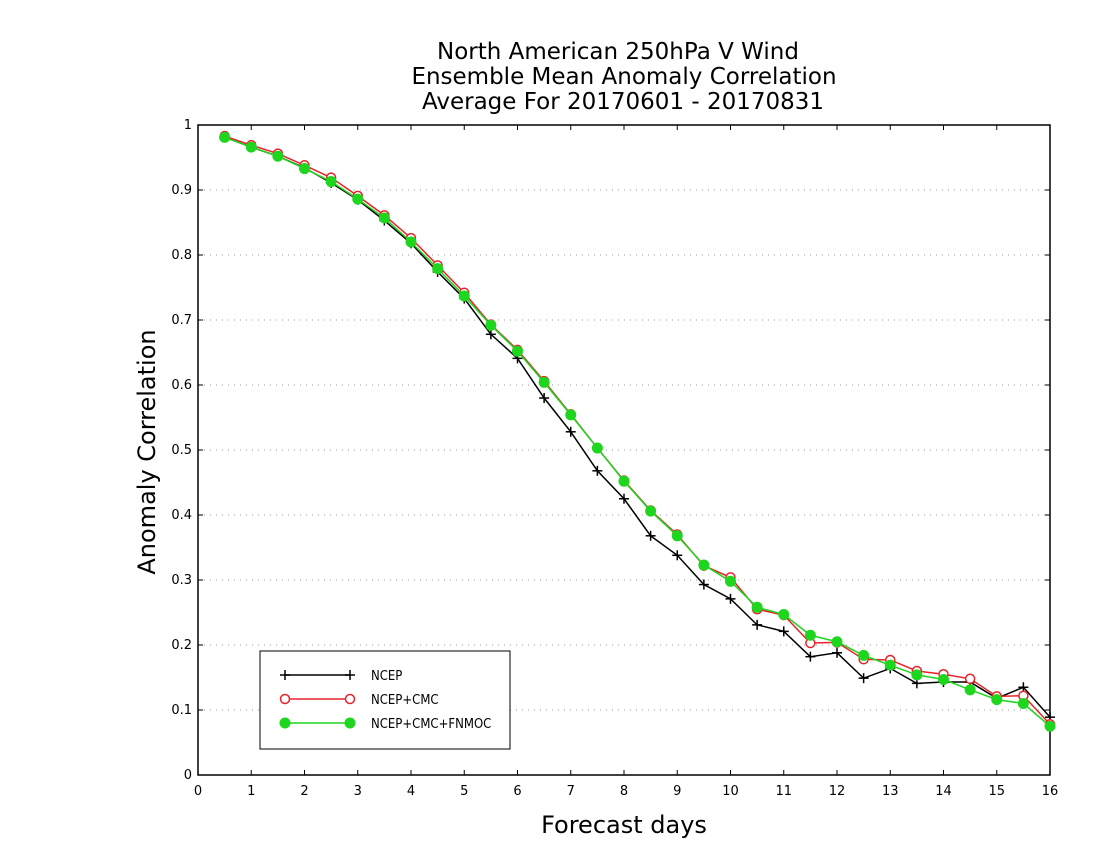 The image size is (1100, 850). What do you see at coordinates (623, 102) in the screenshot?
I see `chart-title-line-3: Average For 20170601 - 20170831` at bounding box center [623, 102].